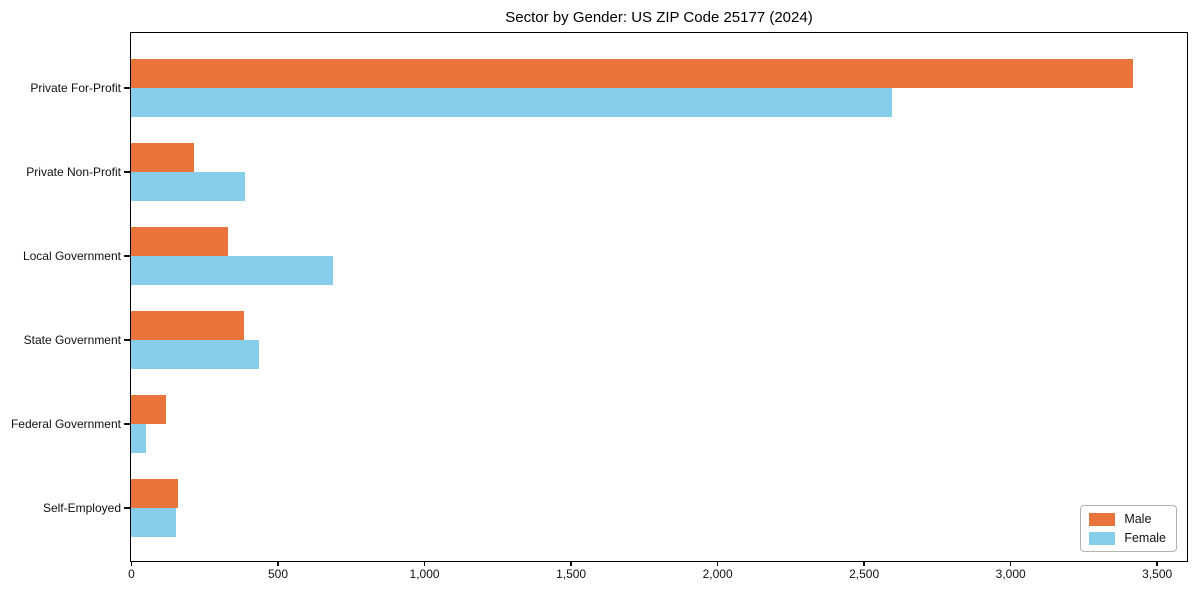  What do you see at coordinates (864, 574) in the screenshot?
I see `x-axis-tick-label: 2,500` at bounding box center [864, 574].